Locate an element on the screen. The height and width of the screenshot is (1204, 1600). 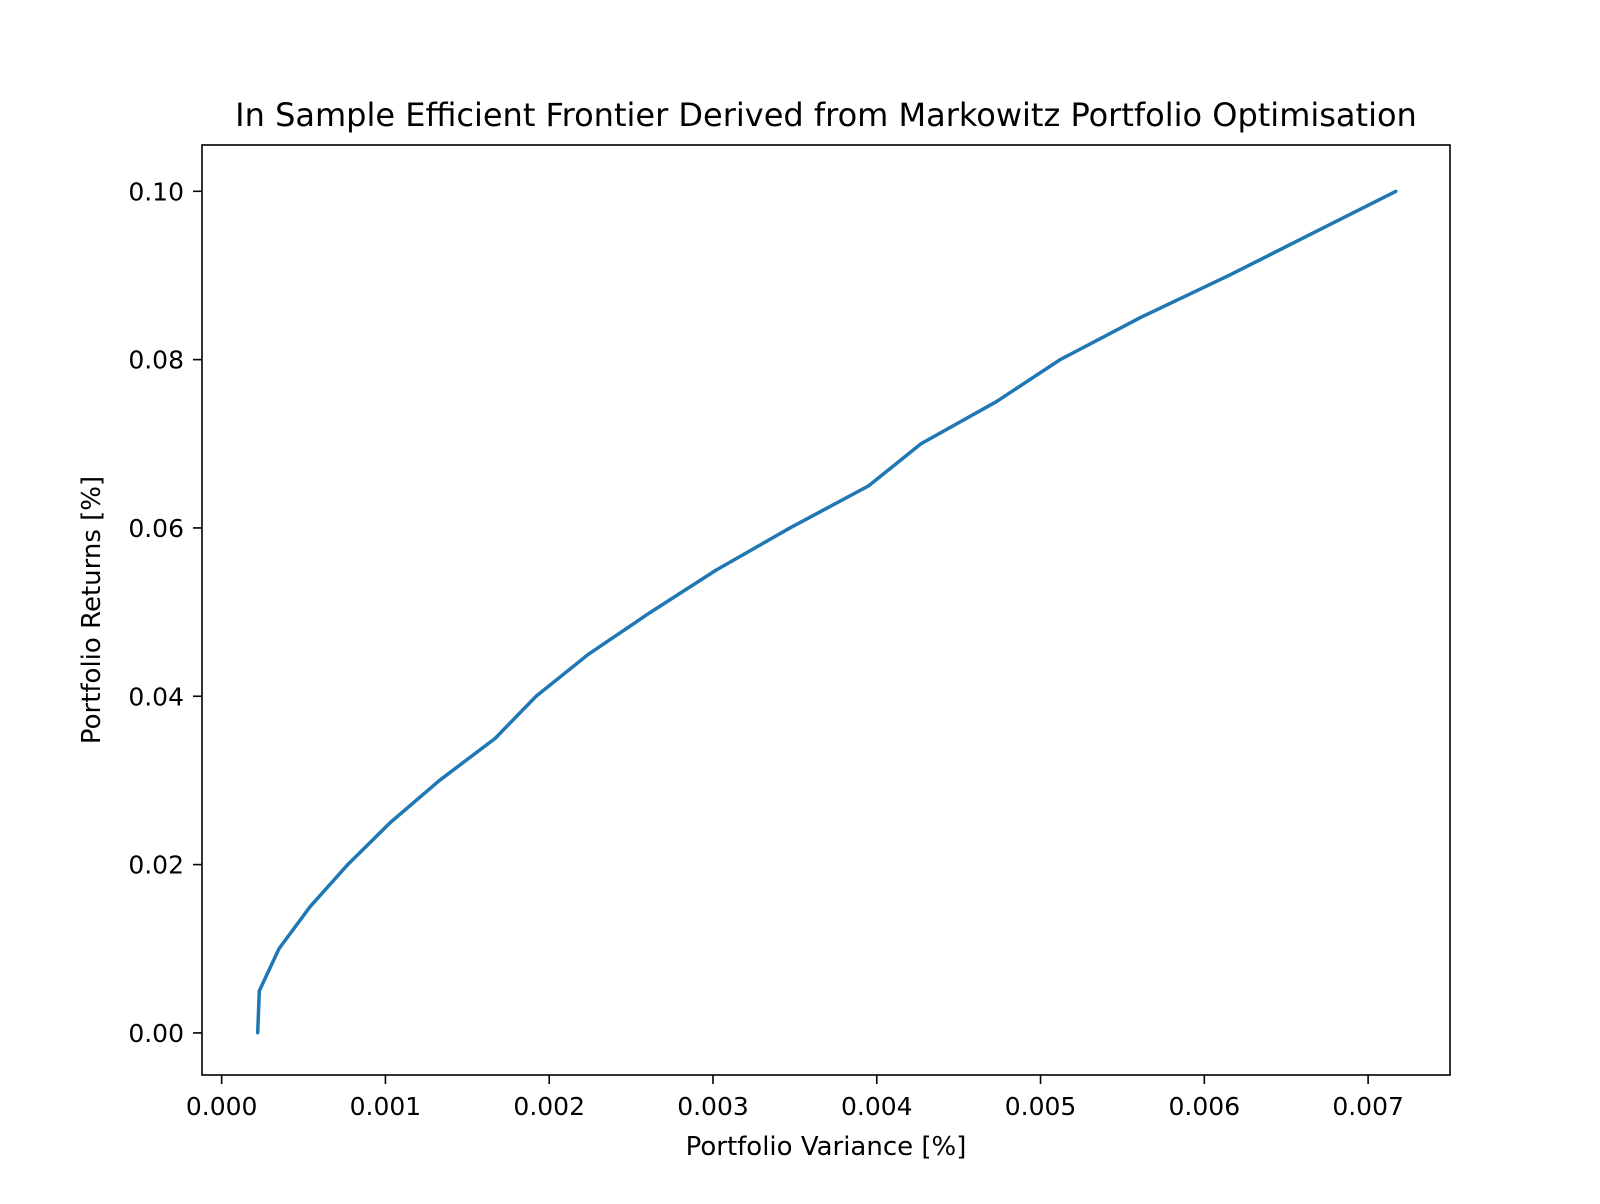
x-tick-label: 0.004 is located at coordinates (877, 1106).